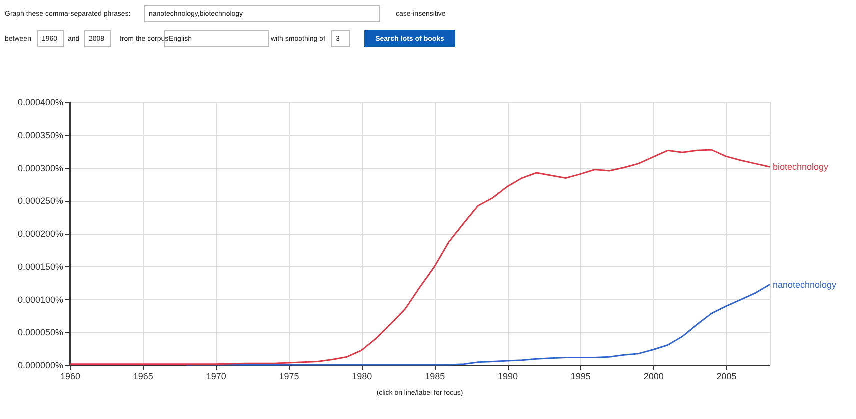 The image size is (856, 419). I want to click on x-tick-label: 1980, so click(362, 377).